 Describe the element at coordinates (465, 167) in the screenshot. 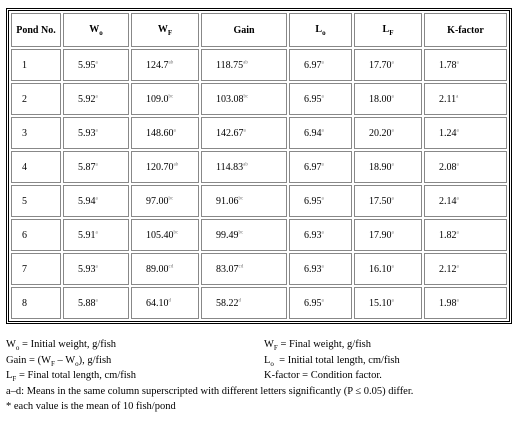

I see `value-cell: 2.08a` at that location.